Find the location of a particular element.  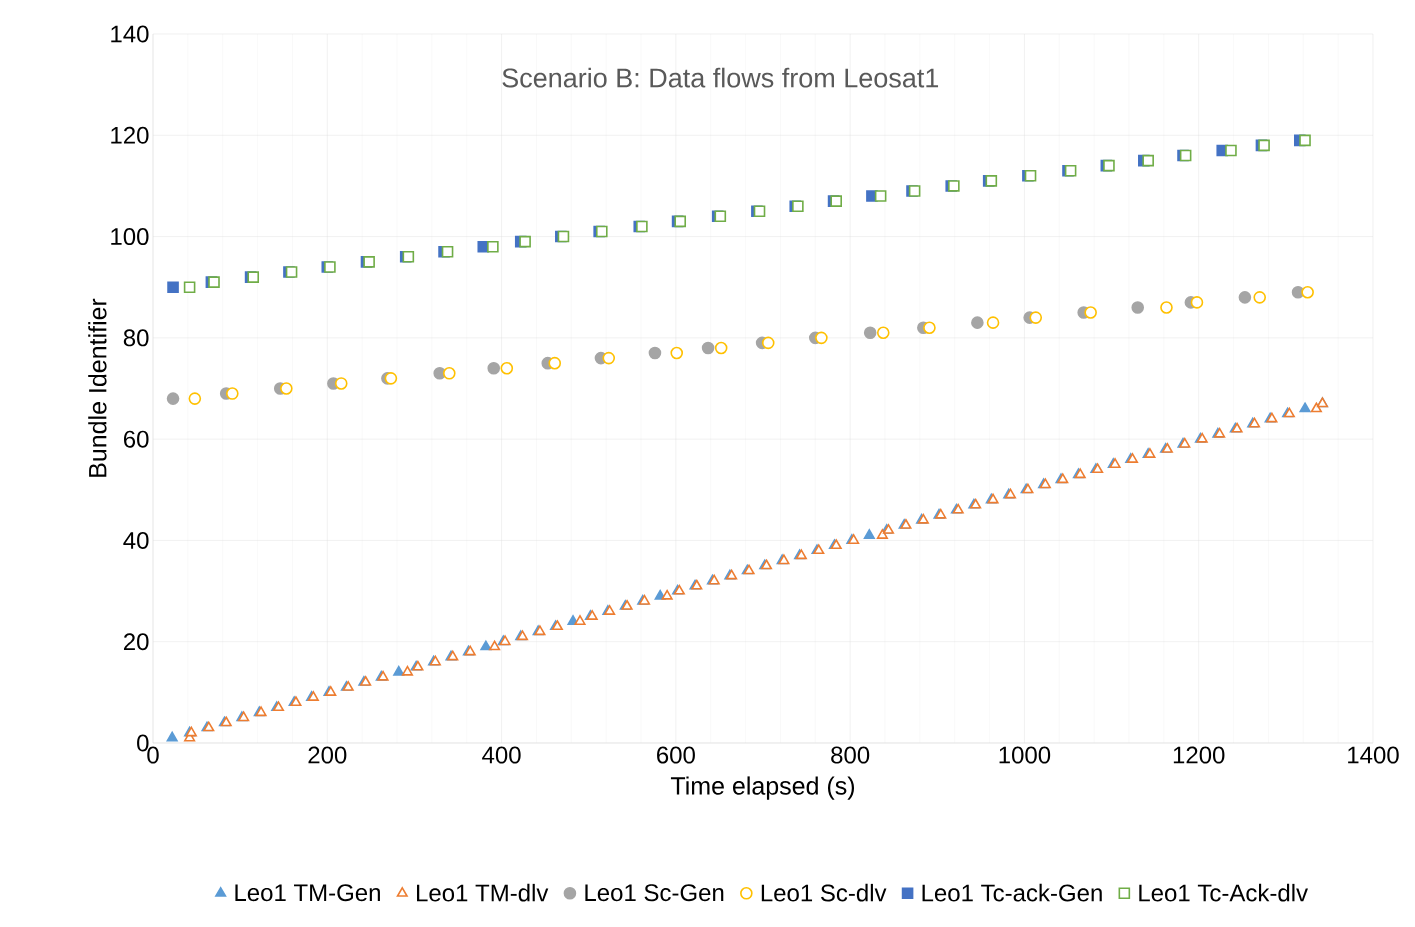

x-tick-label: 1200 is located at coordinates (1199, 755).